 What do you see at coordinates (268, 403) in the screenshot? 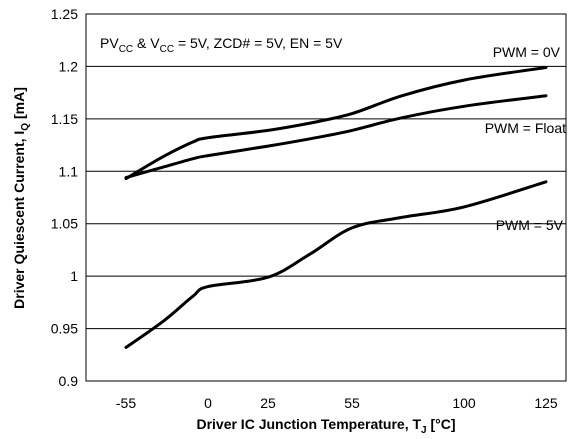
I see `x-tick-label: 25` at bounding box center [268, 403].